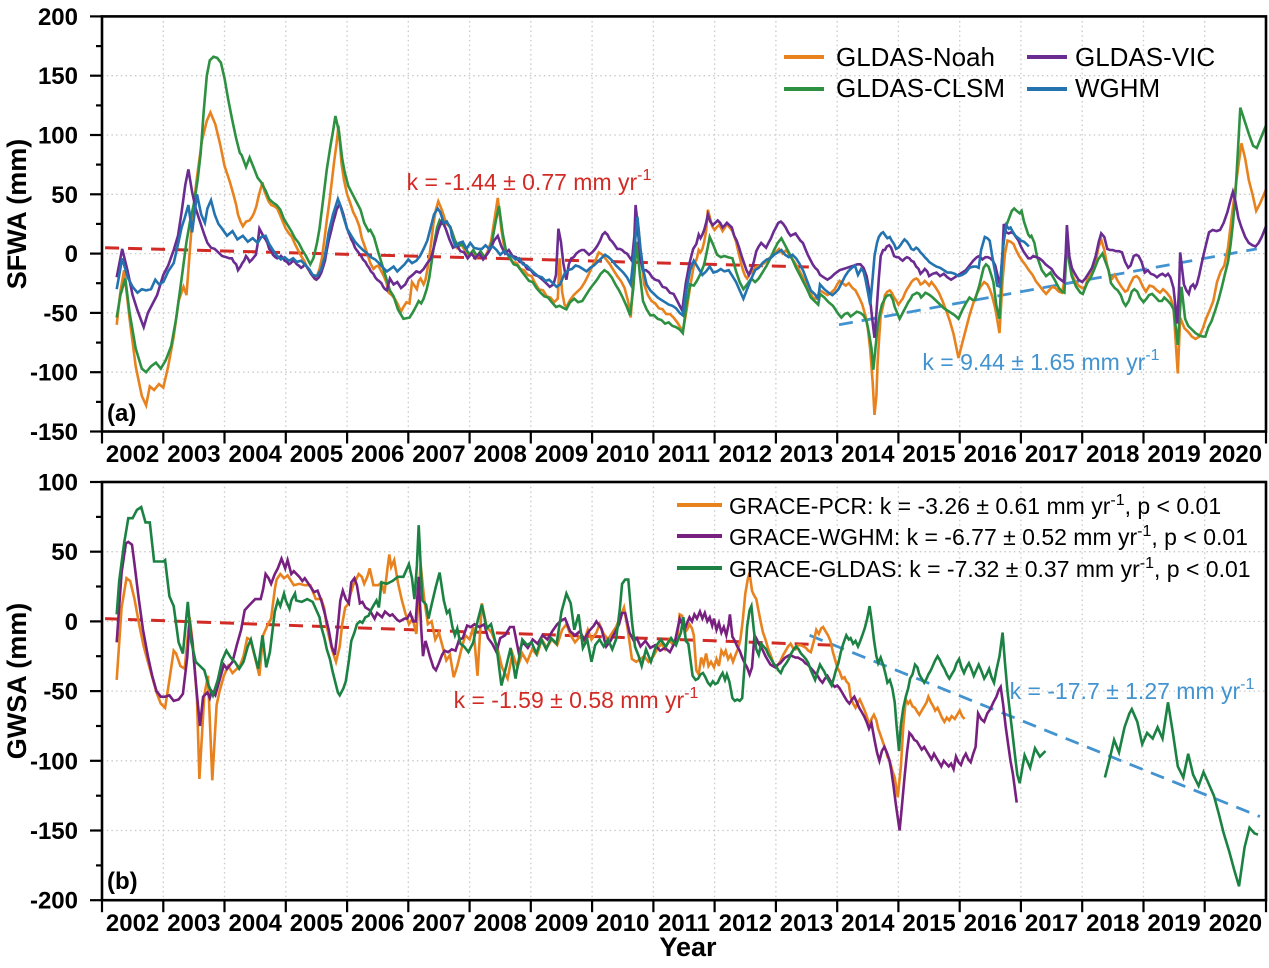 This screenshot has height=968, width=1269. I want to click on svg-text: k = -17.7 ± 1.27 mm yr-1, so click(1132, 690).